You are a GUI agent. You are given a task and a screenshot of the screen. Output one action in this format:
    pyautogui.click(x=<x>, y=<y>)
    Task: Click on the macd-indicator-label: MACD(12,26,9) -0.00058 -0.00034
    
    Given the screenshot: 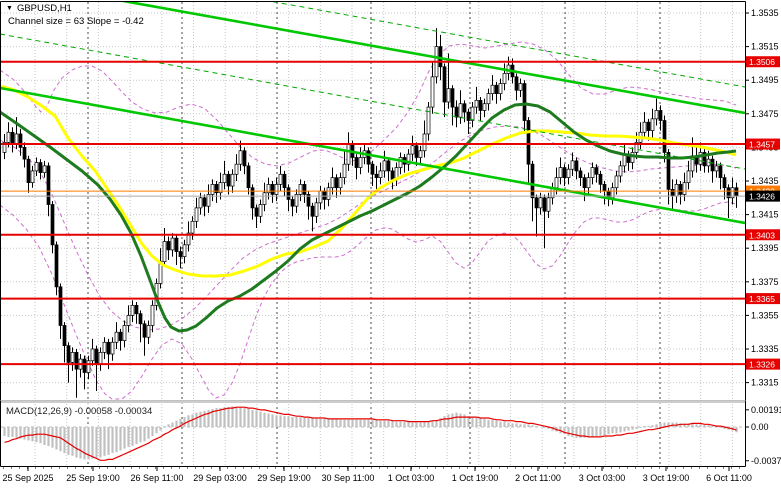 What is the action you would take?
    pyautogui.click(x=79, y=411)
    